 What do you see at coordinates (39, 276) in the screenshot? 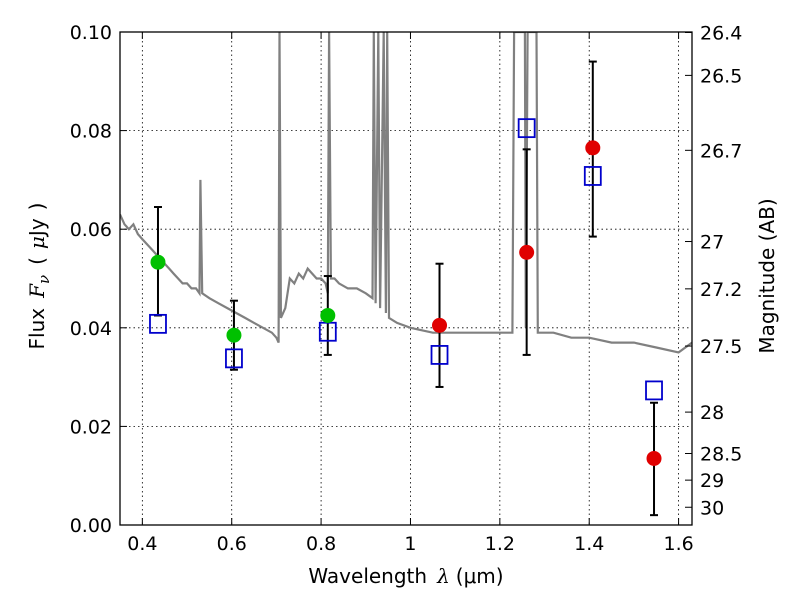
I see `y-axis-label: FluxFν(μJy)` at bounding box center [39, 276].